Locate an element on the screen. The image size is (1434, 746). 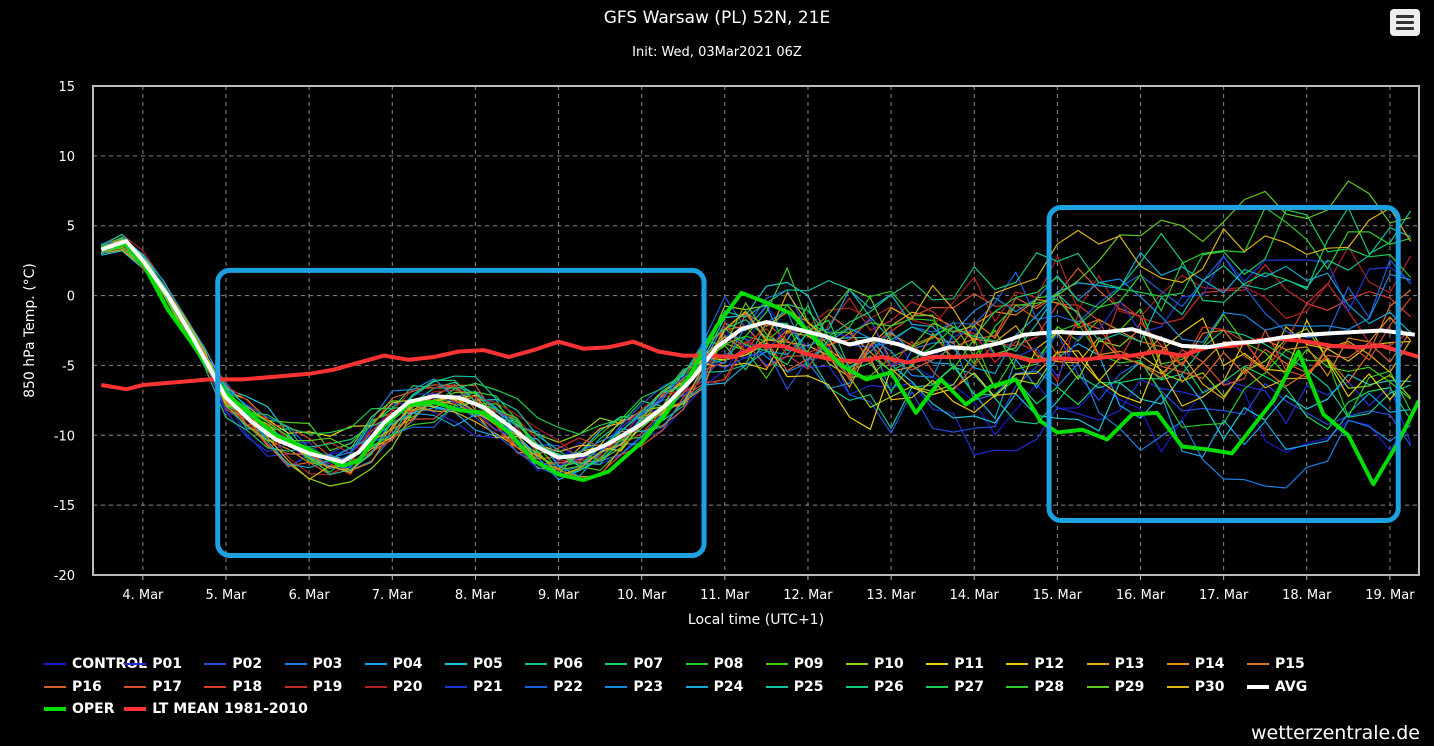
legend-item-p18: P18 is located at coordinates (233, 687).